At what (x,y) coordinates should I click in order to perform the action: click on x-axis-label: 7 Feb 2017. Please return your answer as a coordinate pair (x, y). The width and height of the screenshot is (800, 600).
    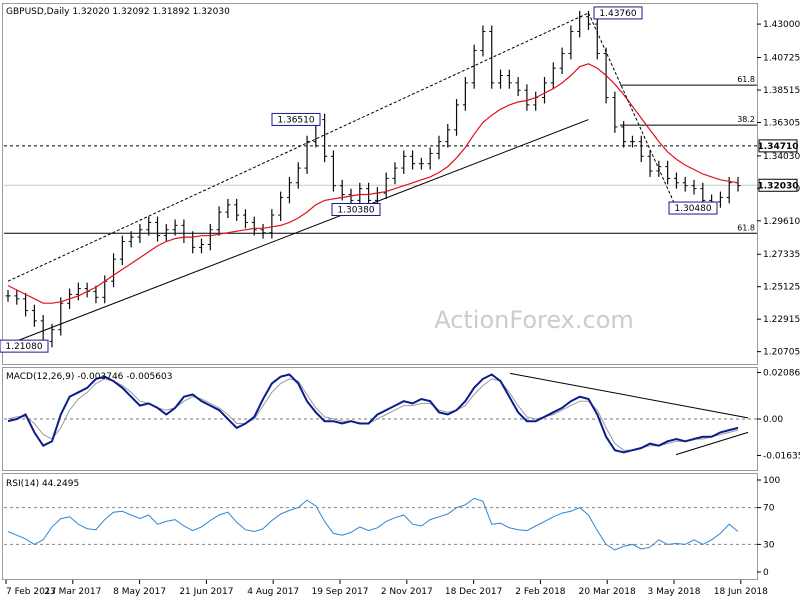
    Looking at the image, I should click on (31, 592).